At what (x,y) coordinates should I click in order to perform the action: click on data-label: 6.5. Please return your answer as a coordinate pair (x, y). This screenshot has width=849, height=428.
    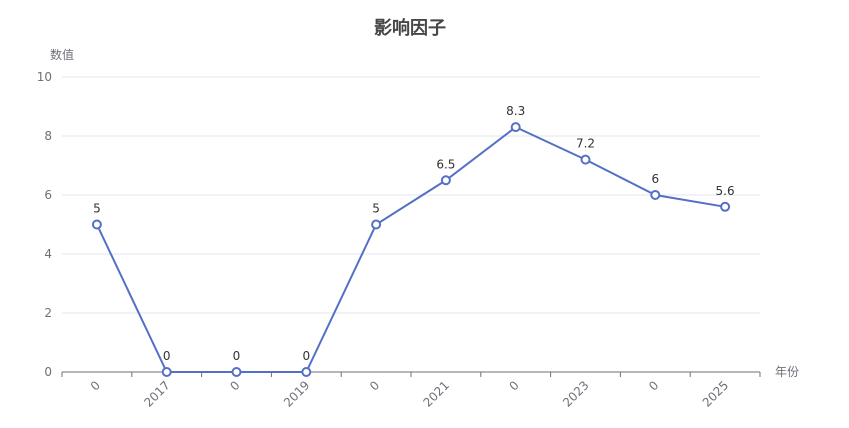
    Looking at the image, I should click on (445, 164).